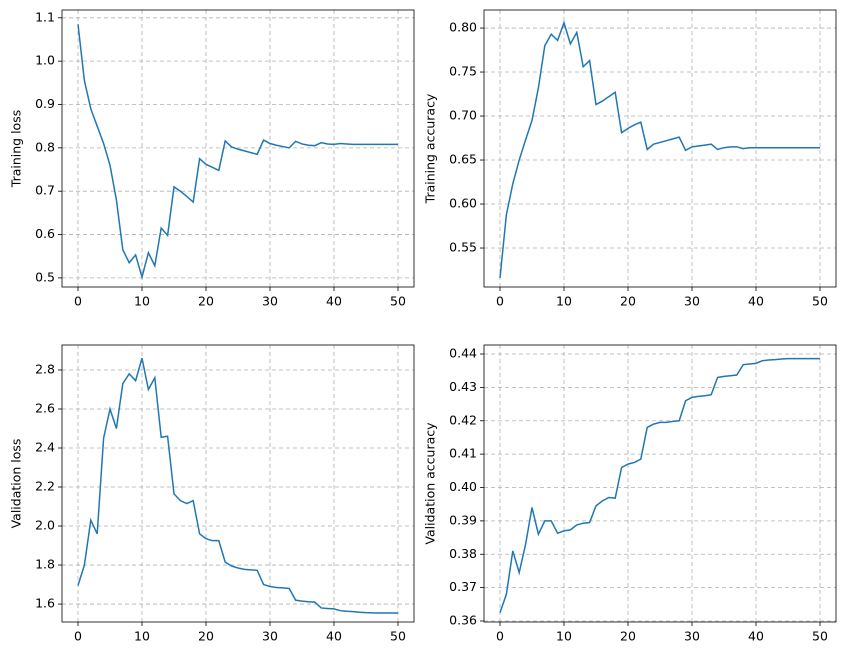  I want to click on y-axis-label: Training loss, so click(16, 149).